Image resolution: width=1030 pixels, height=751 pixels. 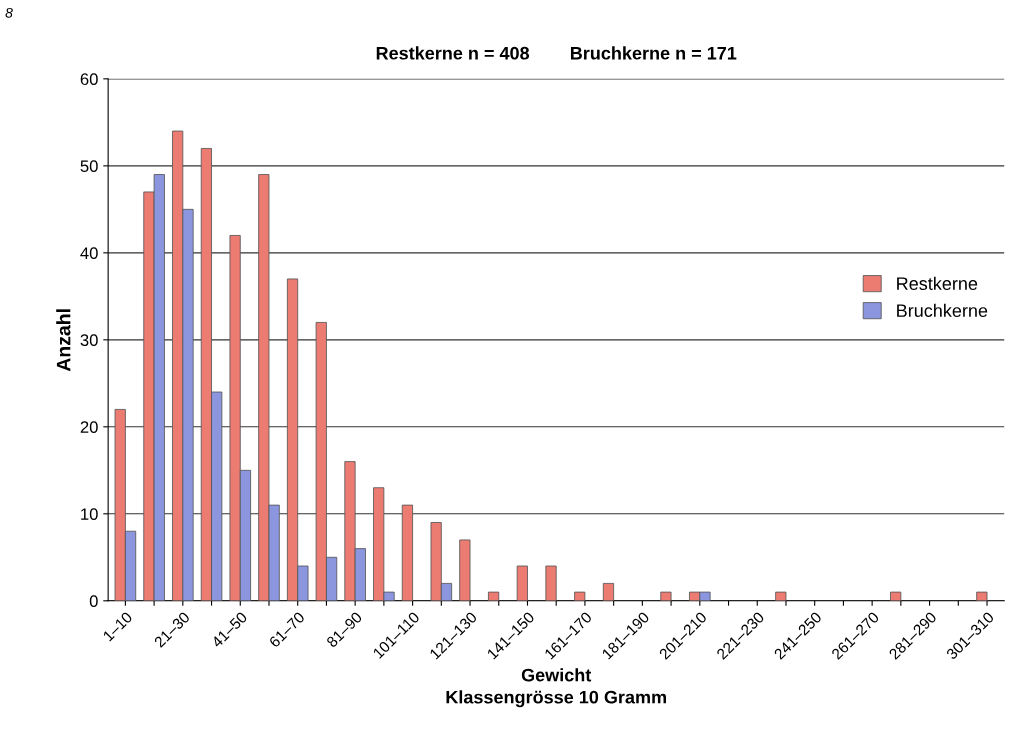 What do you see at coordinates (89, 427) in the screenshot?
I see `y-tick-label: 20` at bounding box center [89, 427].